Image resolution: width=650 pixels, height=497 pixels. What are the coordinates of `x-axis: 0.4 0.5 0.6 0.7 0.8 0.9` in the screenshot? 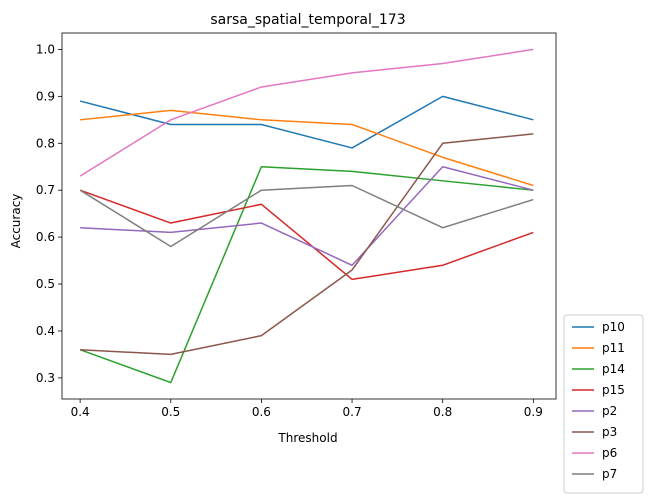 It's located at (307, 409).